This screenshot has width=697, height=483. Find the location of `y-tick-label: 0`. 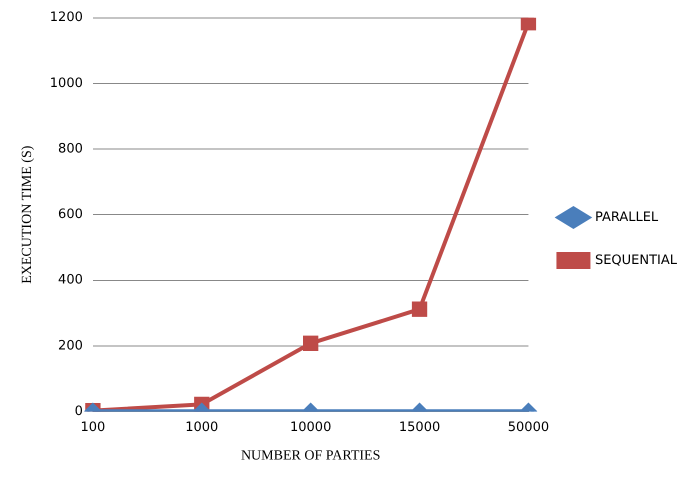

y-tick-label: 0 is located at coordinates (78, 411).